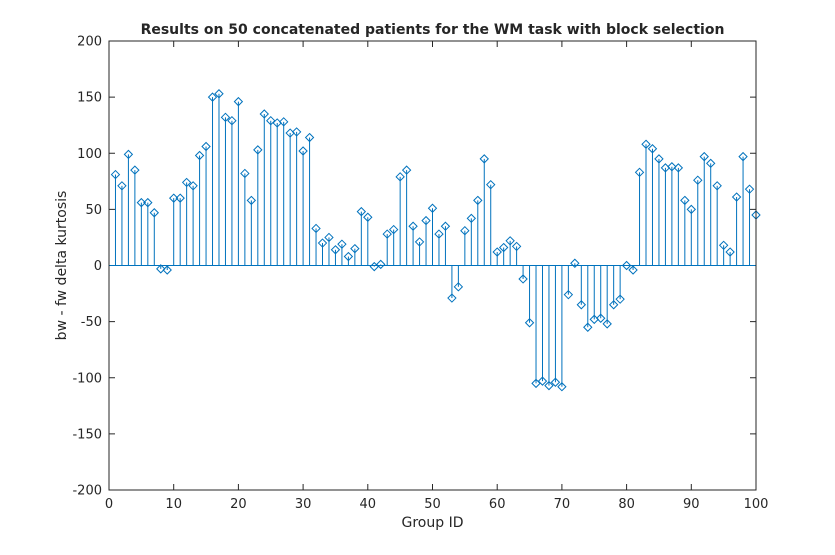  What do you see at coordinates (93, 210) in the screenshot?
I see `y-tick-label: 50` at bounding box center [93, 210].